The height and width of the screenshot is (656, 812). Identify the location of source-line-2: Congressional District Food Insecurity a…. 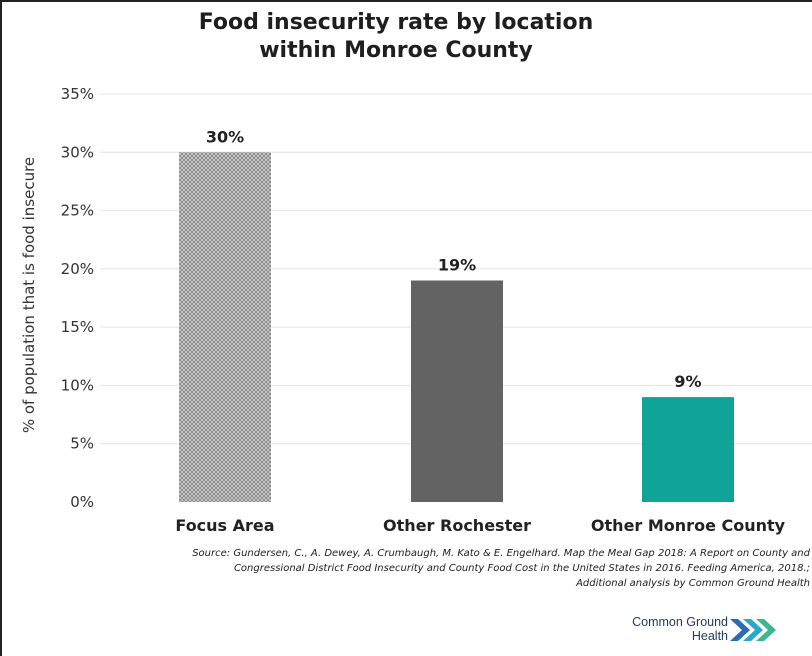
(521, 568).